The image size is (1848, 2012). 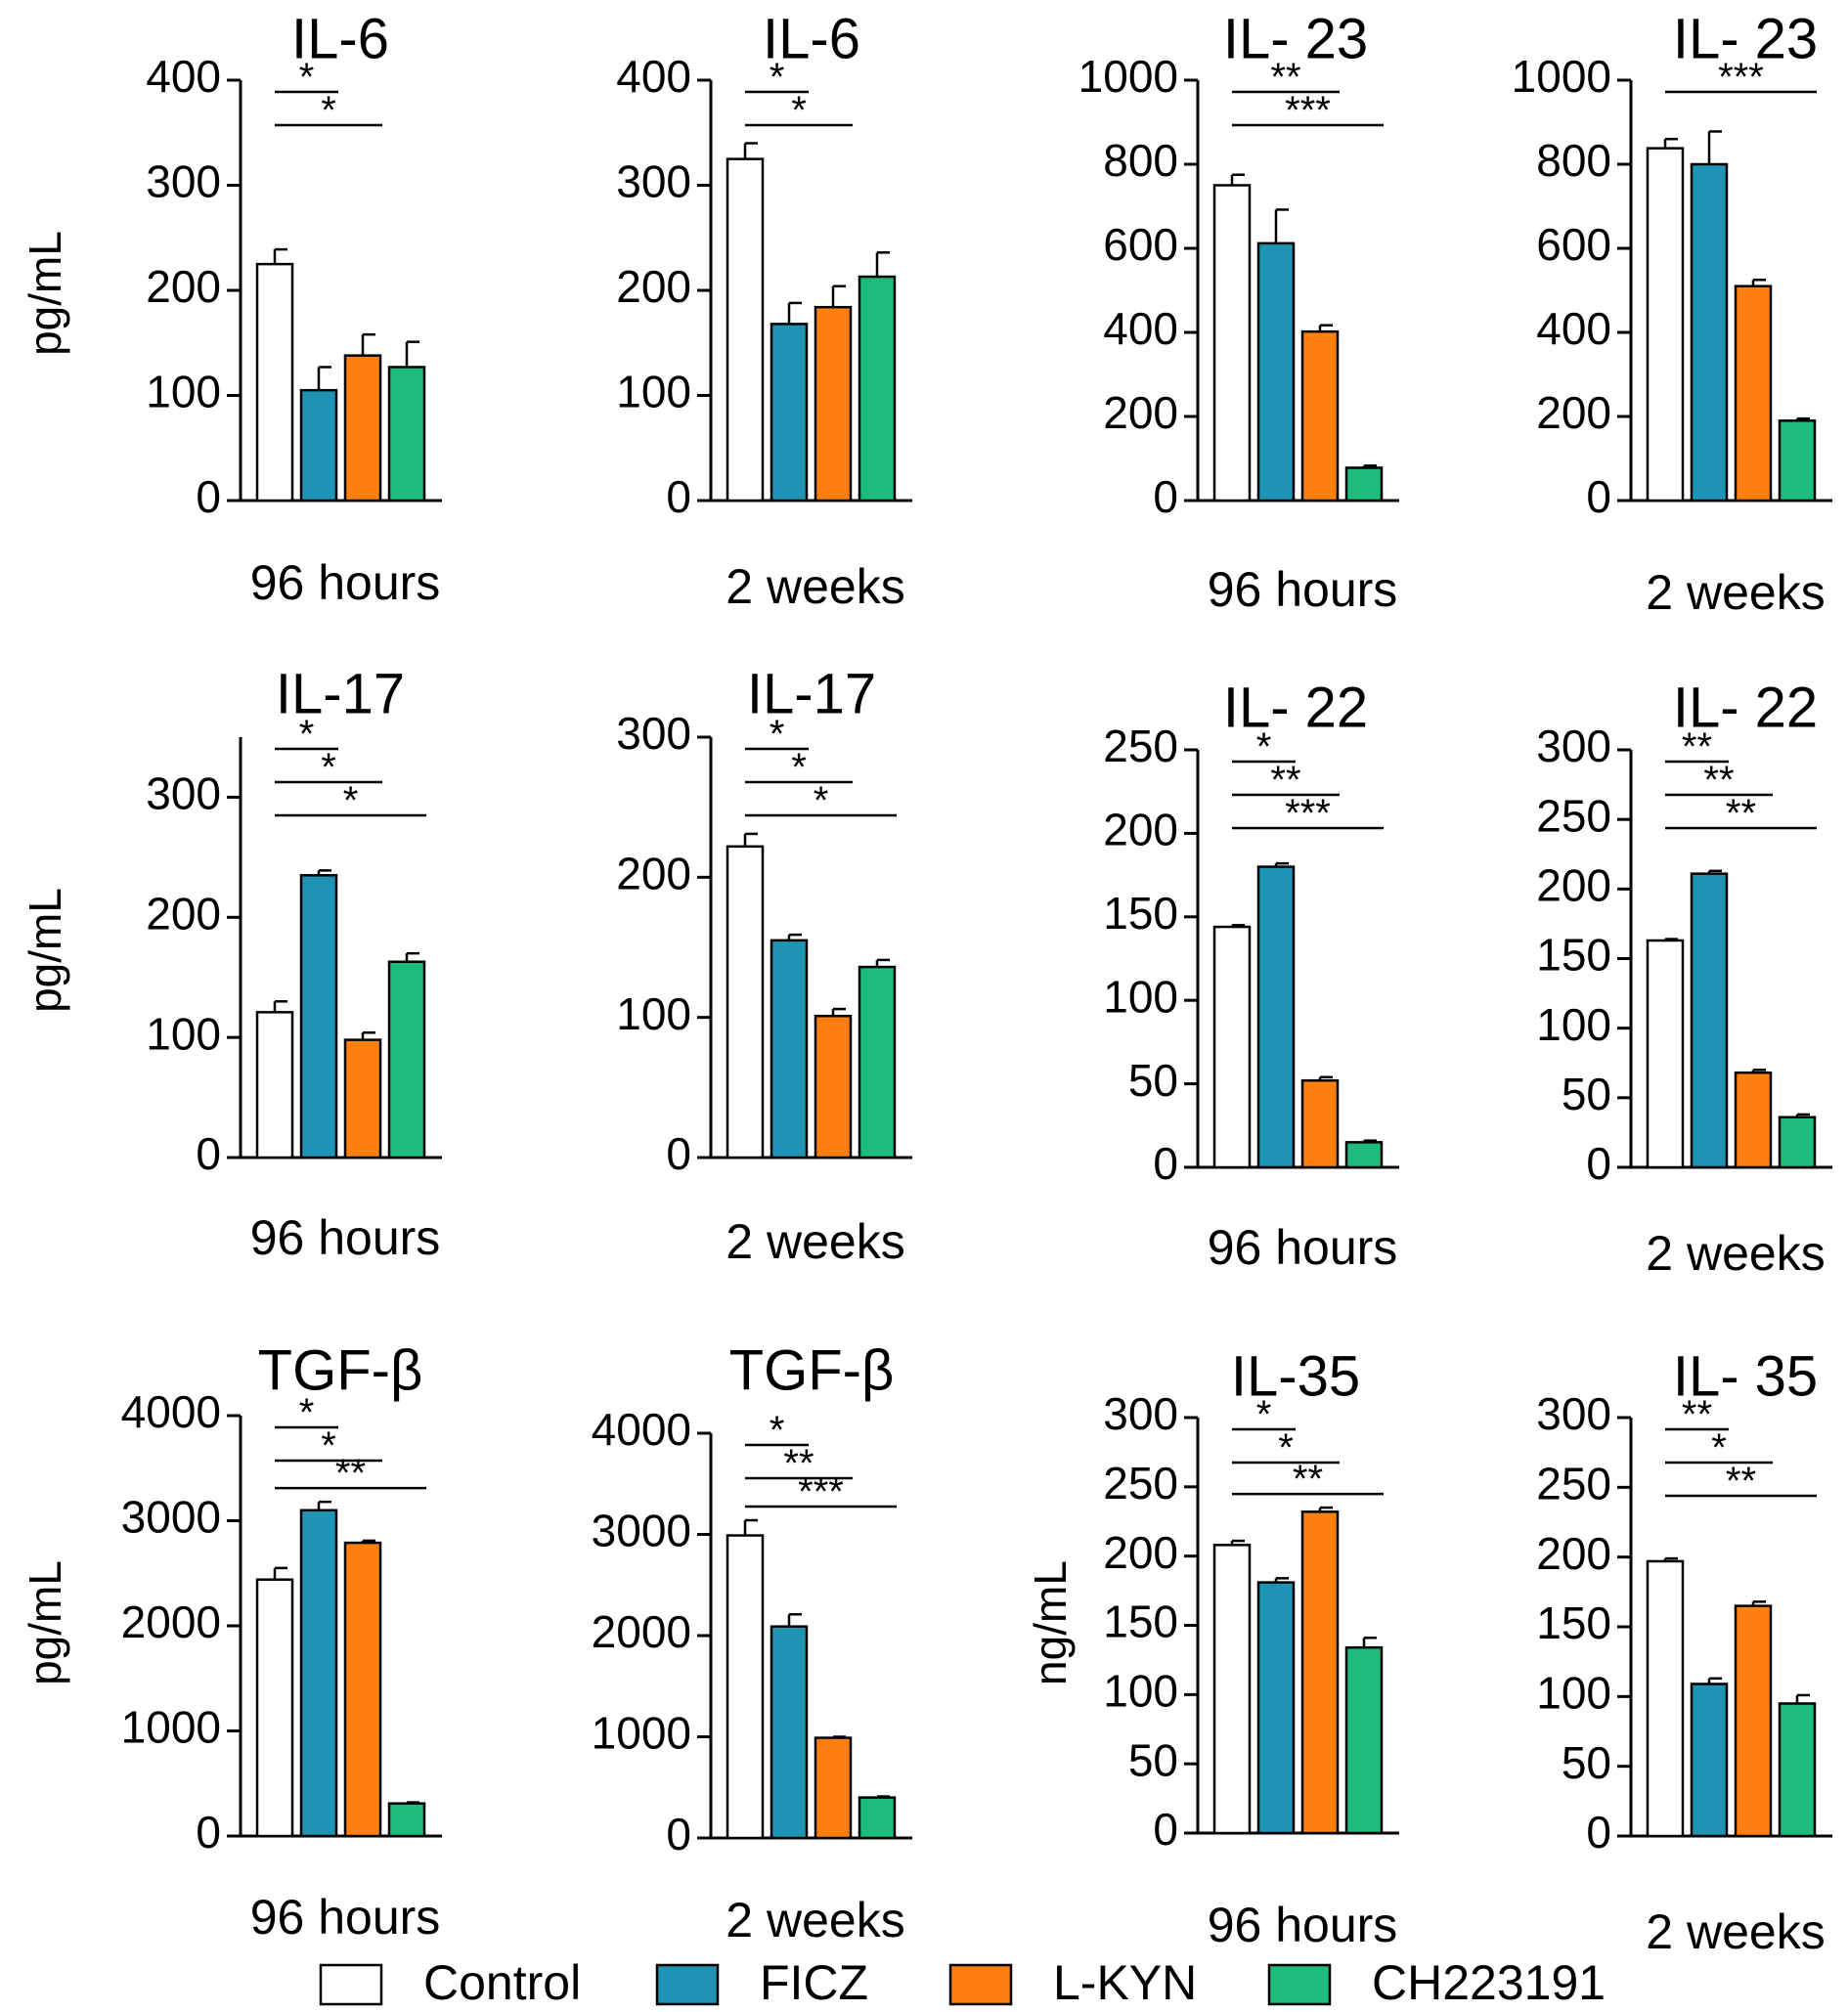 What do you see at coordinates (641, 1631) in the screenshot?
I see `y-tick-label: 2000` at bounding box center [641, 1631].